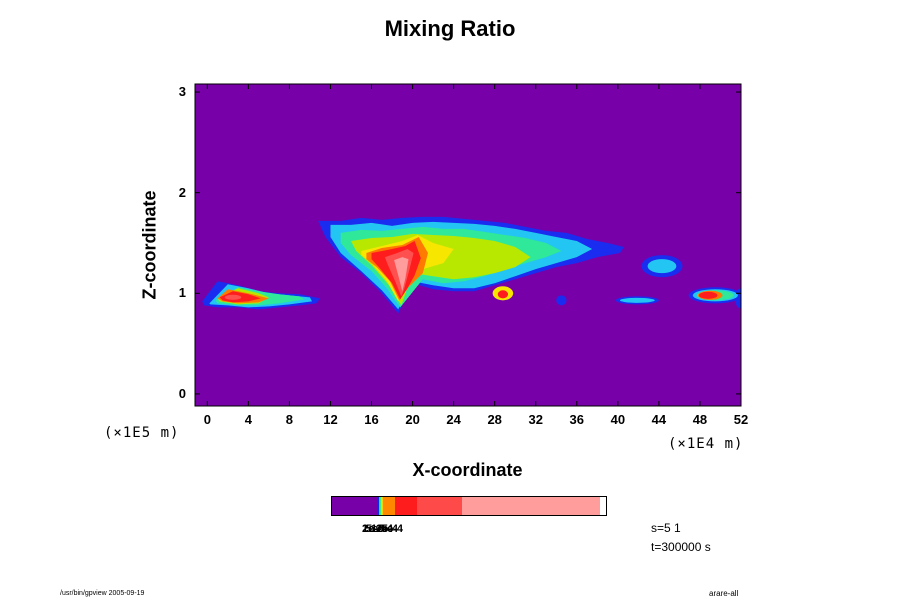  I want to click on x-tick-label: 16, so click(371, 419).